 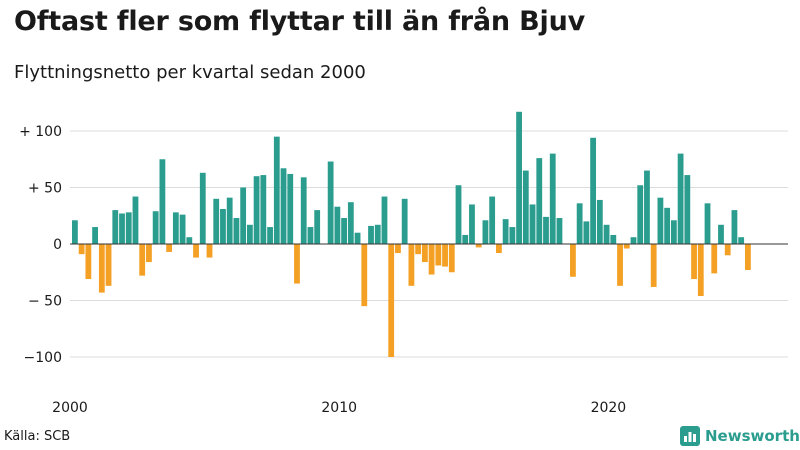 I want to click on chart-subtitle: Flyttningsnetto per kvartal sedan 2000, so click(x=190, y=72).